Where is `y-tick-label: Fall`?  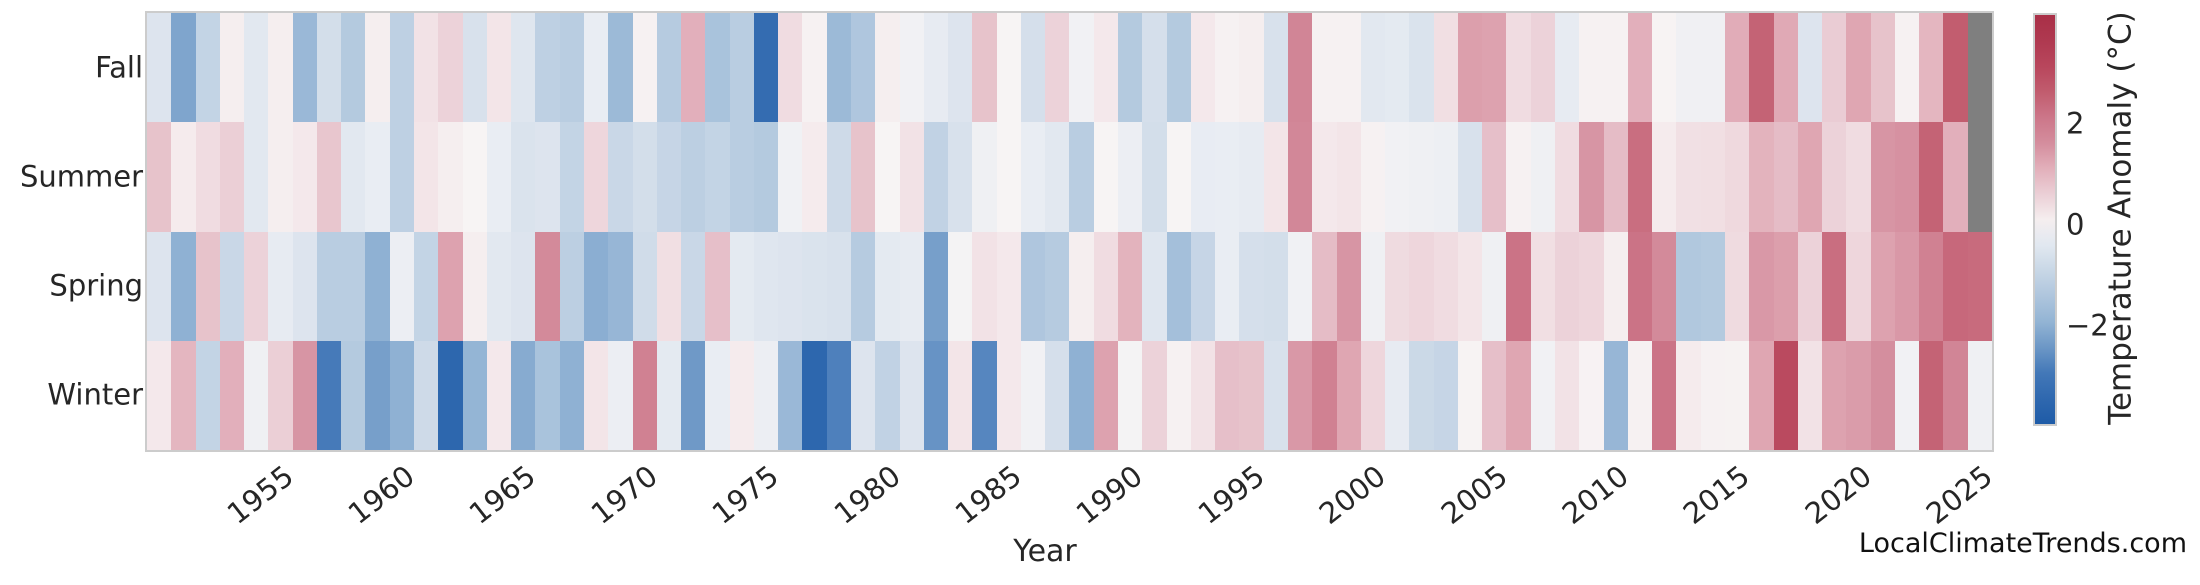
y-tick-label: Fall is located at coordinates (119, 67).